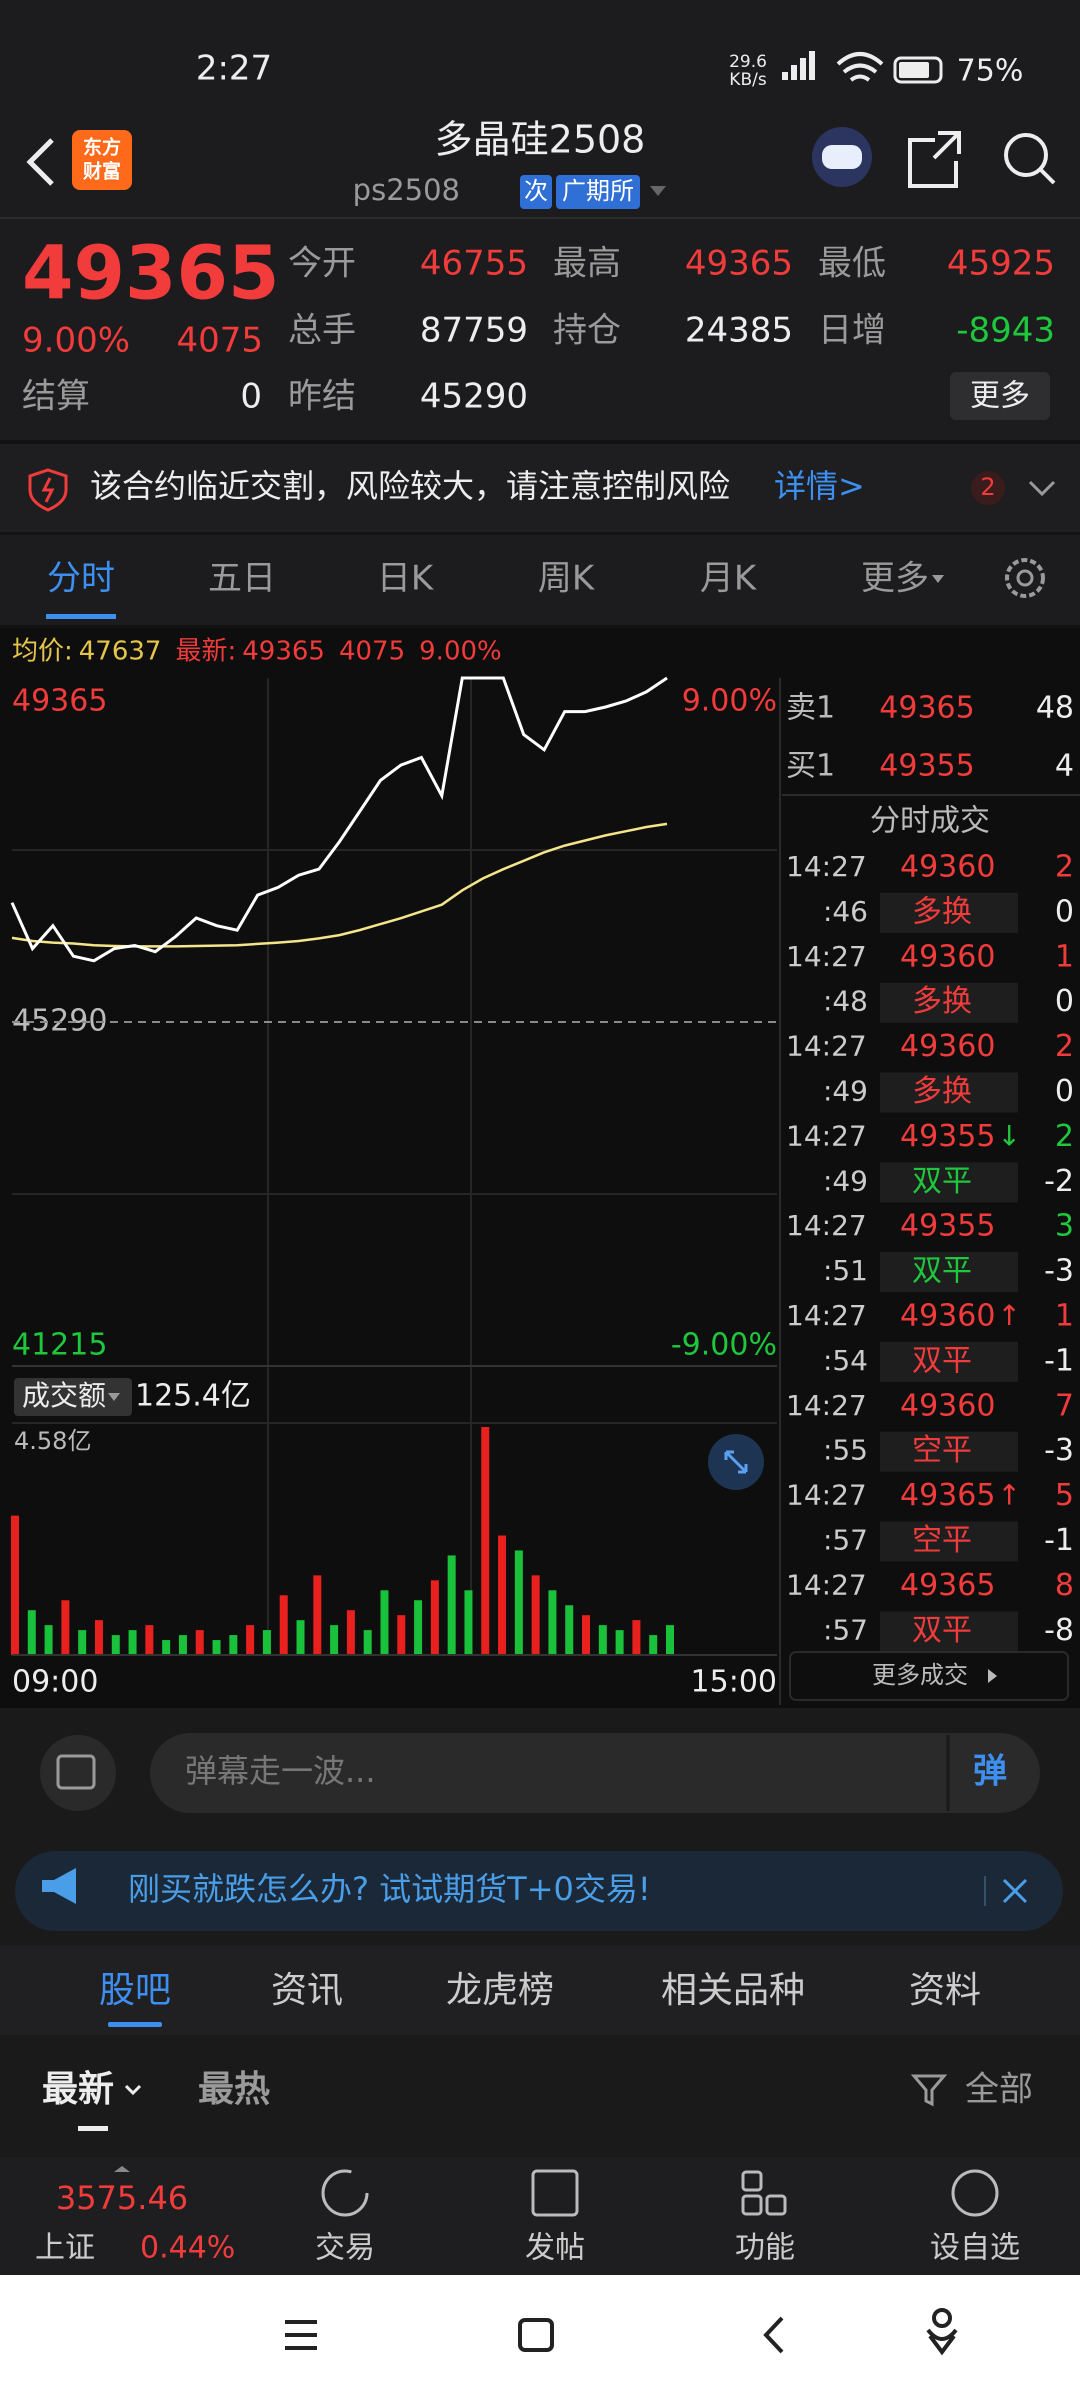 Image resolution: width=1080 pixels, height=2400 pixels. I want to click on warning-link: 详情>, so click(819, 486).